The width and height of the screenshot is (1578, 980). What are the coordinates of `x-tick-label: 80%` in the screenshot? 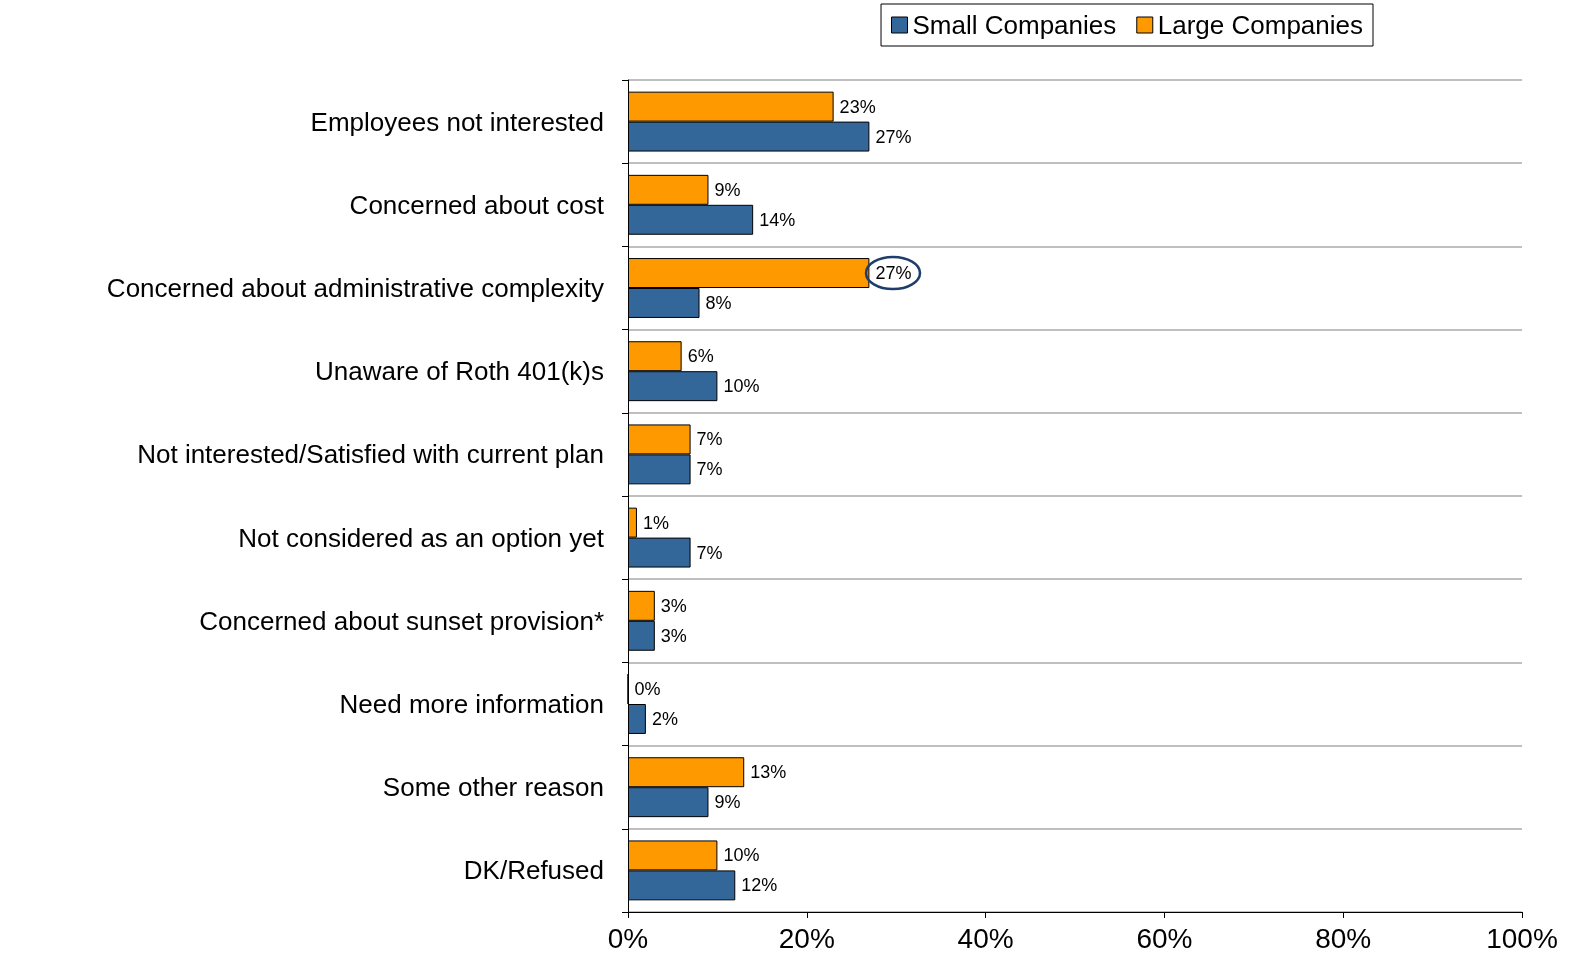 It's located at (1343, 938).